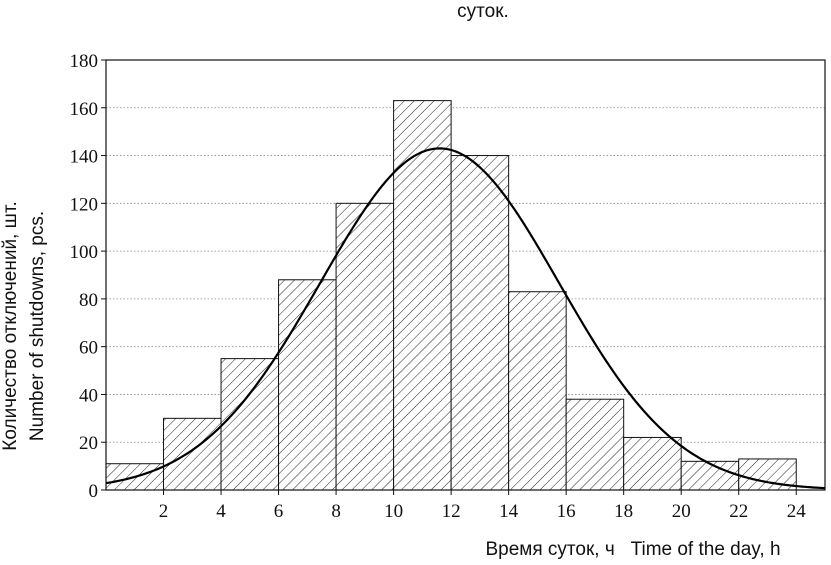  What do you see at coordinates (482, 506) in the screenshot?
I see `x-axis-ticks: 2 4 6 8 10 12 14 16 18 20 22 24` at bounding box center [482, 506].